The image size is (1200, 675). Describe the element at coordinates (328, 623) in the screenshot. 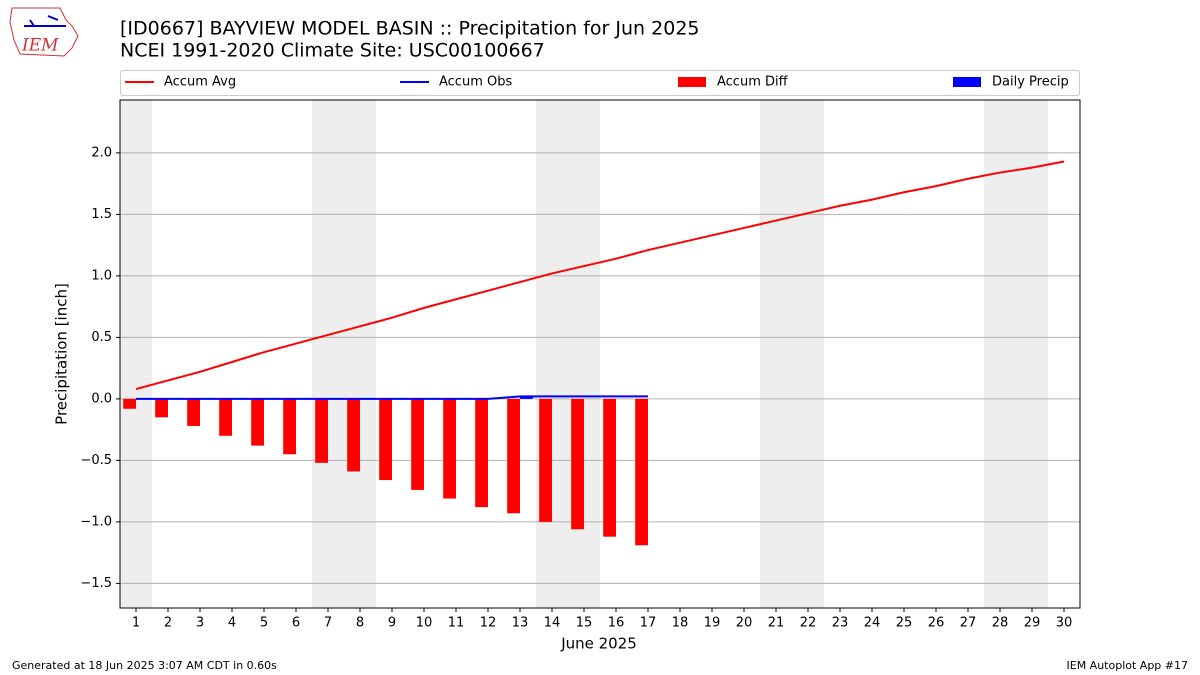

I see `x-tick-label: 7` at that location.